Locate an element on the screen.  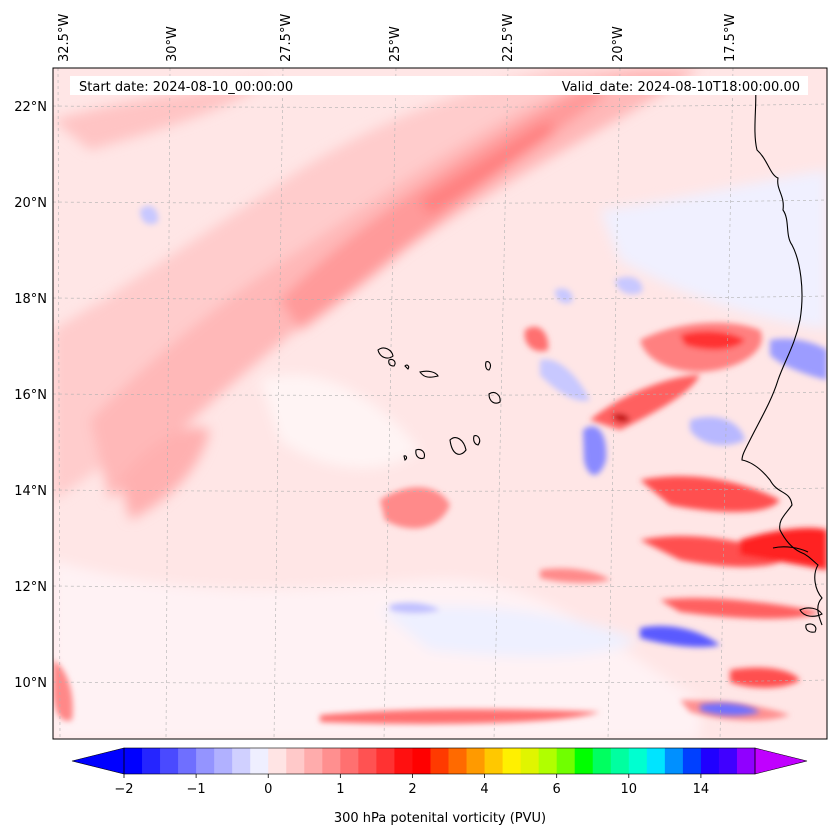
lat-label-10n: 10°N is located at coordinates (30, 683).